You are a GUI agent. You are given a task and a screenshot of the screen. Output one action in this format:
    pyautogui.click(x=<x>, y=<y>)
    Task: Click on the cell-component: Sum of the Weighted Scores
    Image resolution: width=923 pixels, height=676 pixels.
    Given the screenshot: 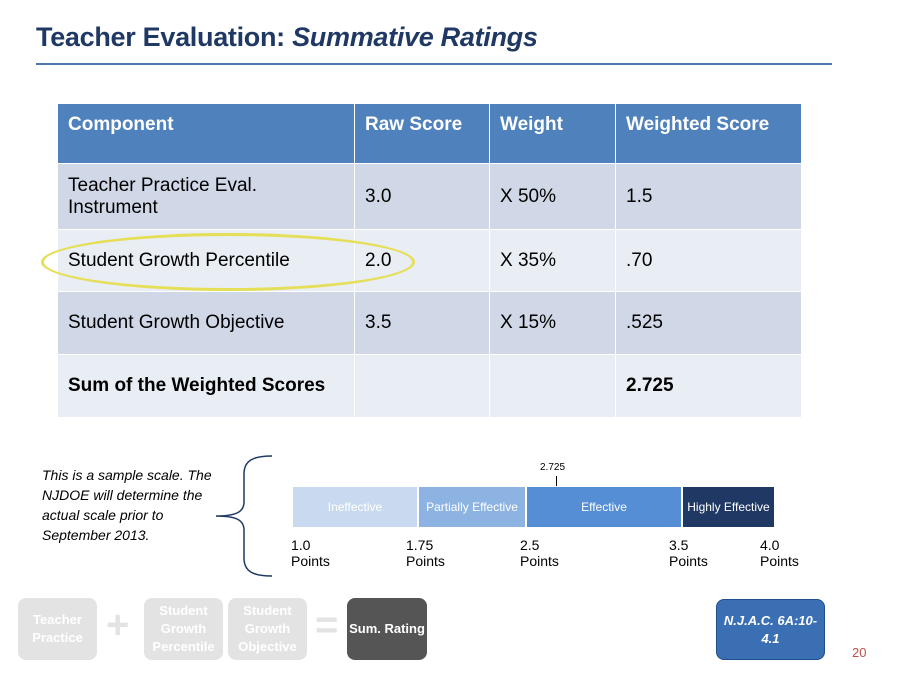 What is the action you would take?
    pyautogui.click(x=206, y=386)
    